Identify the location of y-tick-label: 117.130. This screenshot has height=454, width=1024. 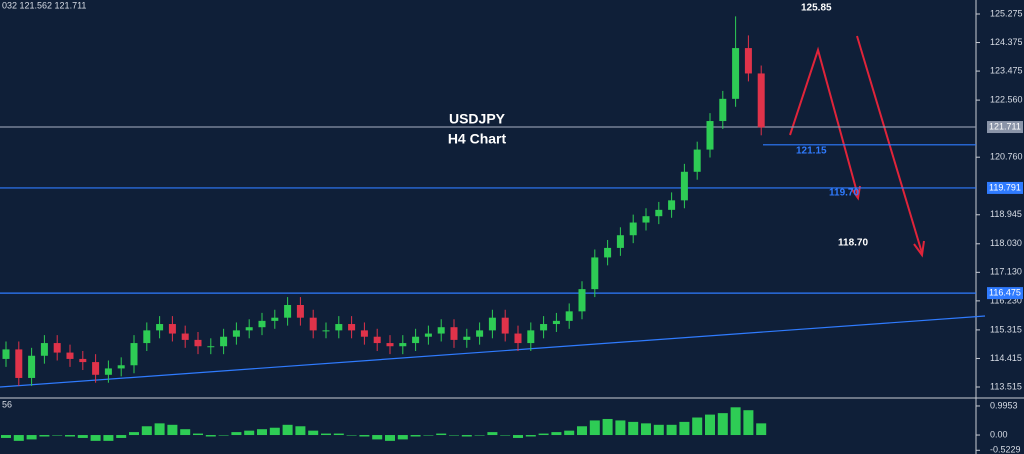
(1006, 272).